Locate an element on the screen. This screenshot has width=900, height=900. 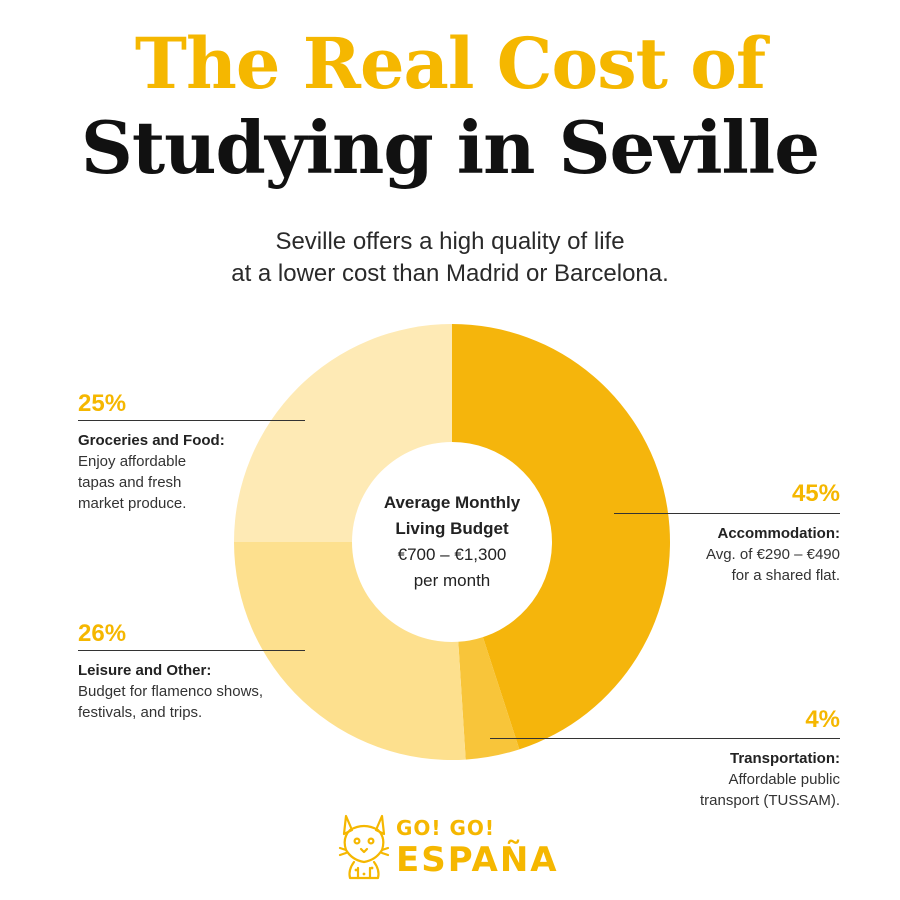
groceries-desc-line-2: tapas and fresh is located at coordinates (130, 482).